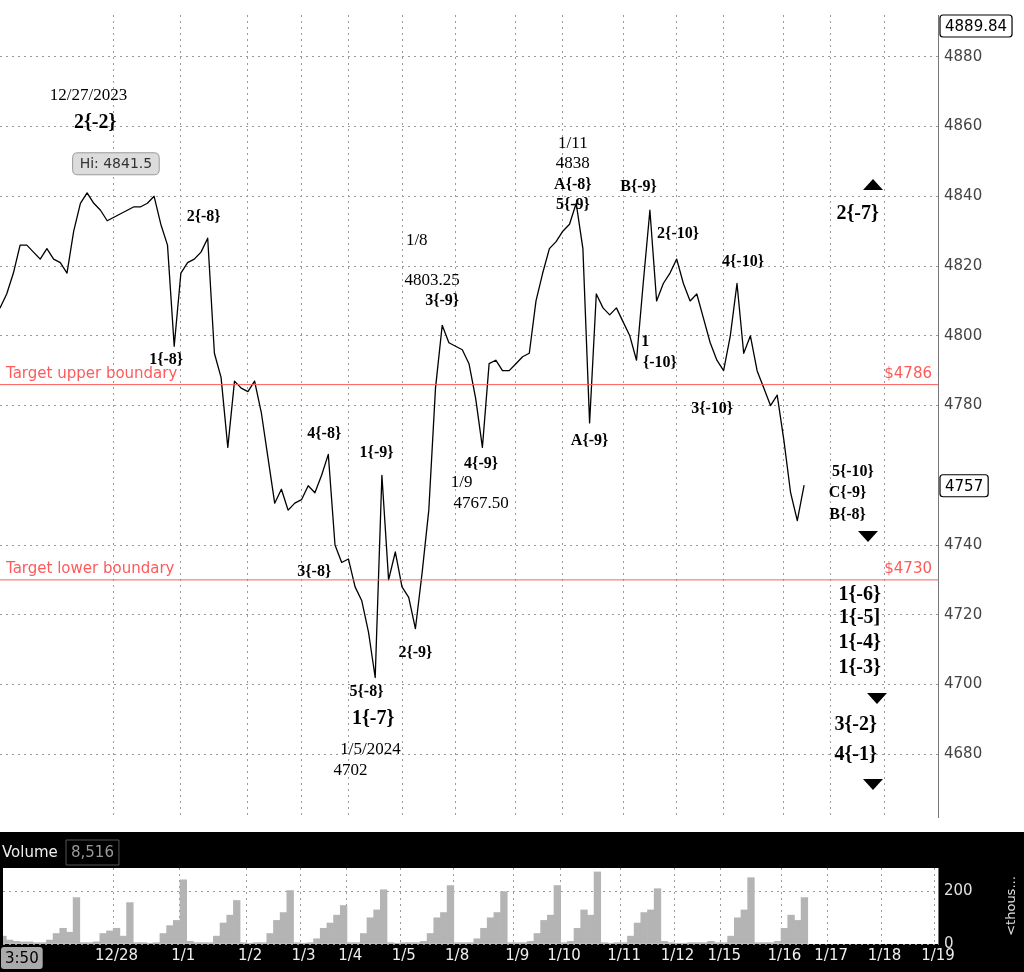  Describe the element at coordinates (350, 770) in the screenshot. I see `annotation: 4702` at that location.